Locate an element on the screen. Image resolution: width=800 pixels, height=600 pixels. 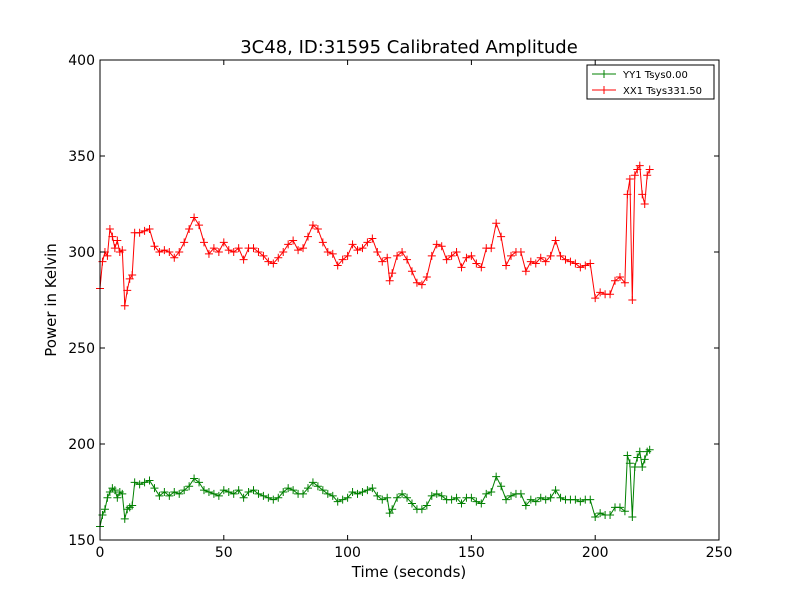
y-tick-label: 350 is located at coordinates (81, 157).